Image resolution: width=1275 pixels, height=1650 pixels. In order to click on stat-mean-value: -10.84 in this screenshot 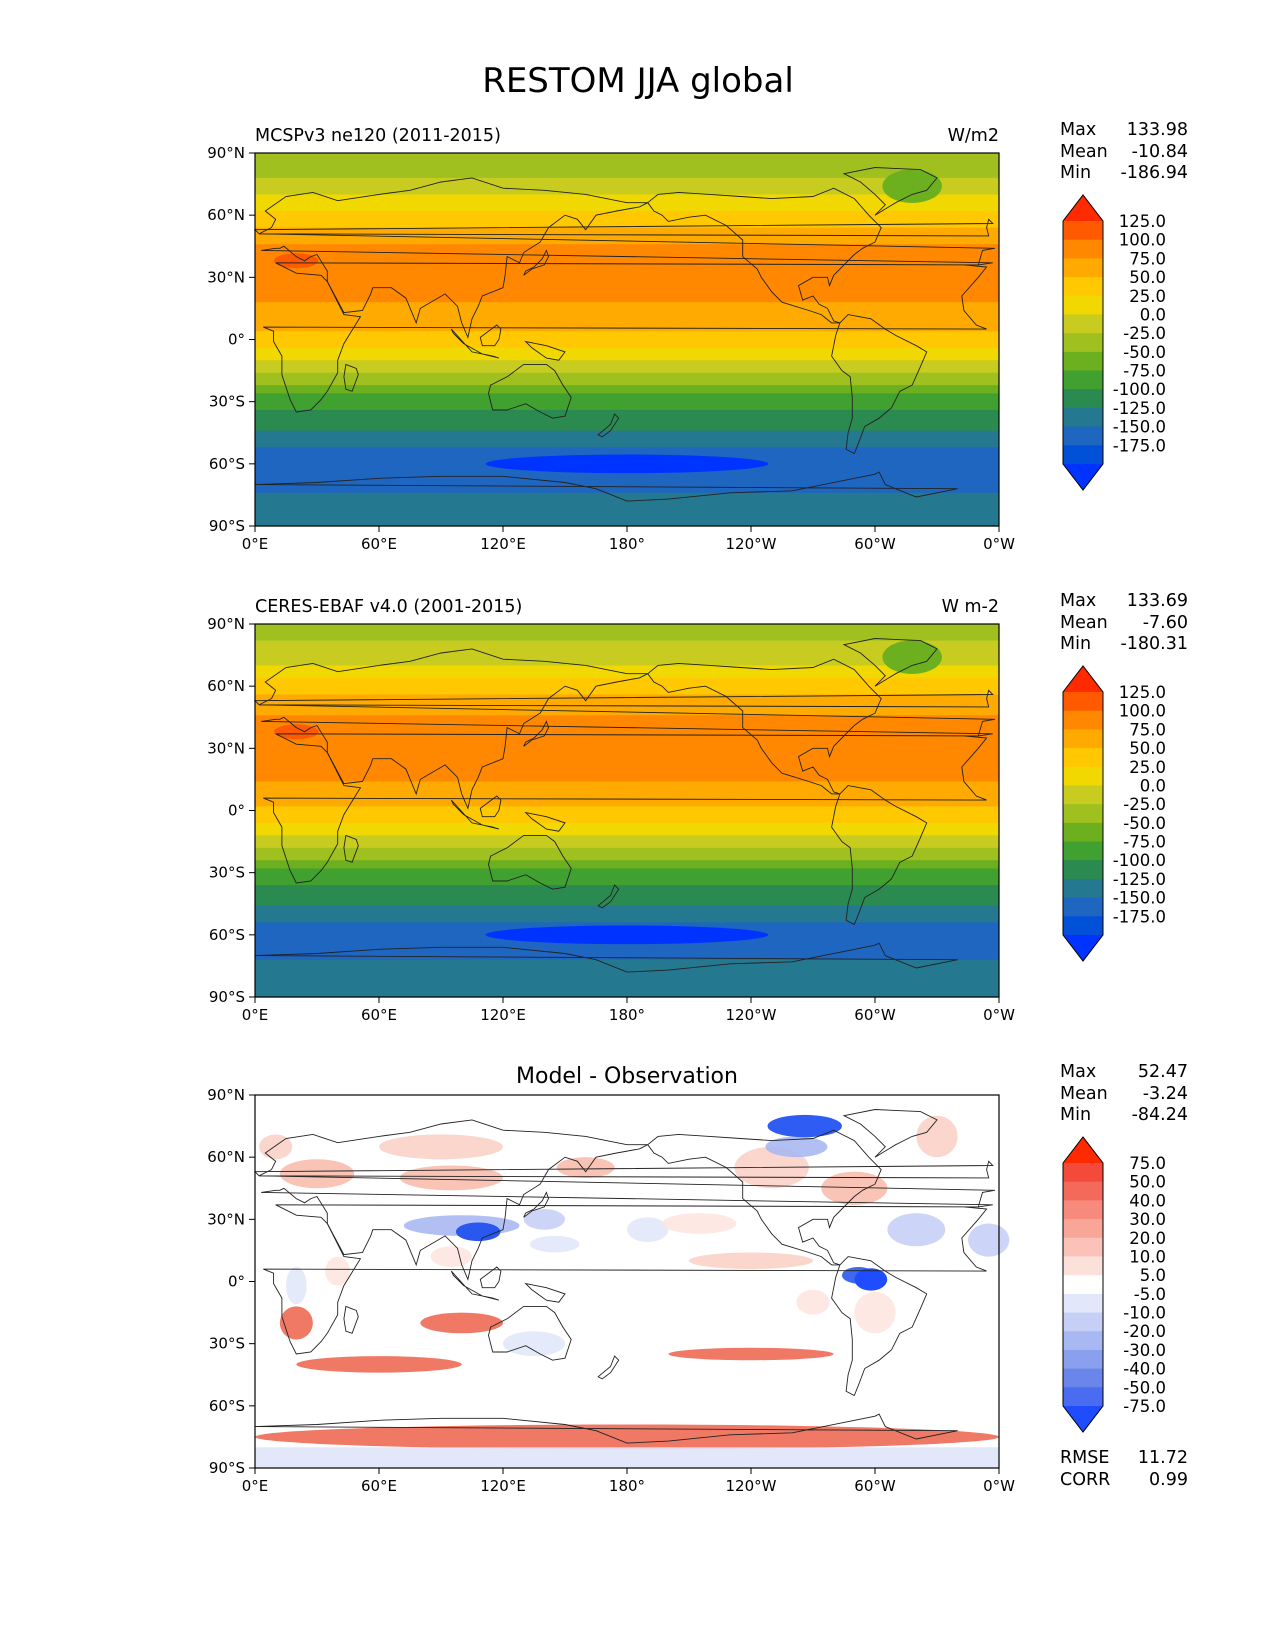, I will do `click(1159, 151)`.